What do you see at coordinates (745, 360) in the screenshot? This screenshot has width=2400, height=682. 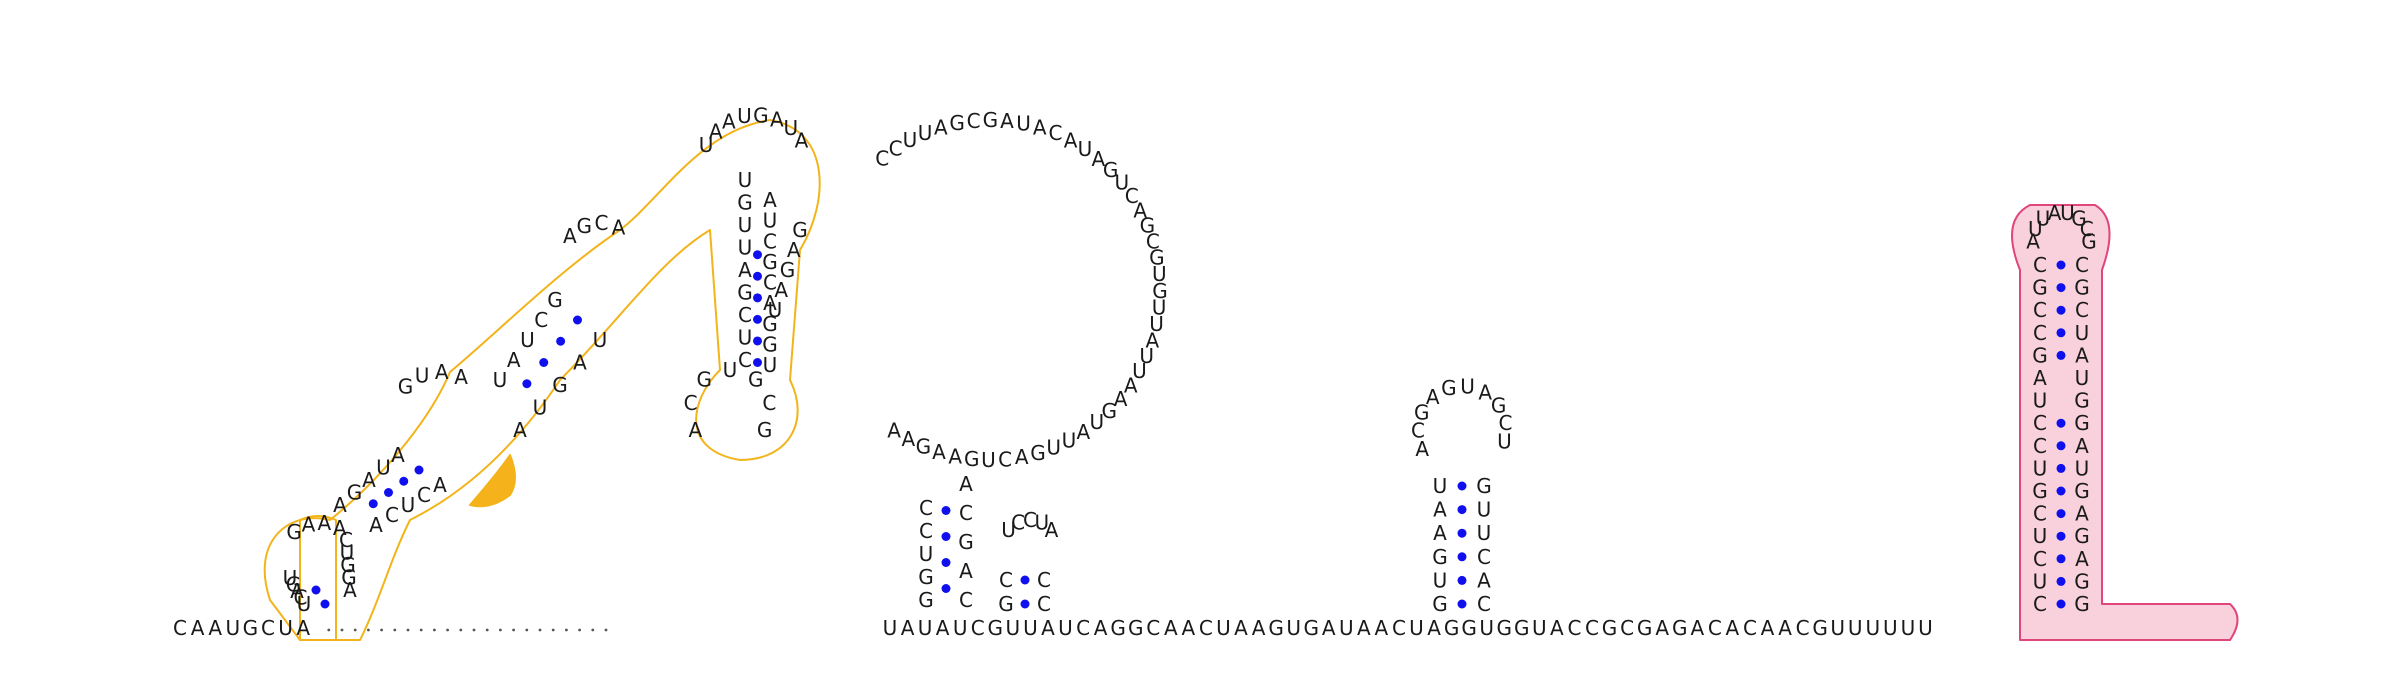 I see `hairpin-nucleotide: C` at bounding box center [745, 360].